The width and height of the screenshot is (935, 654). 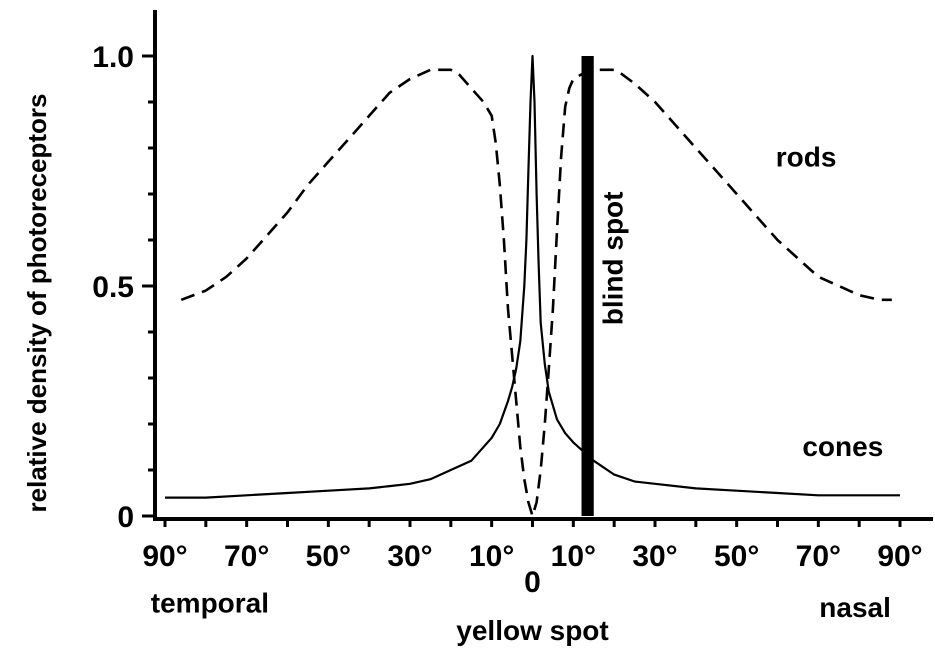 I want to click on x-tick-label: 0, so click(x=532, y=582).